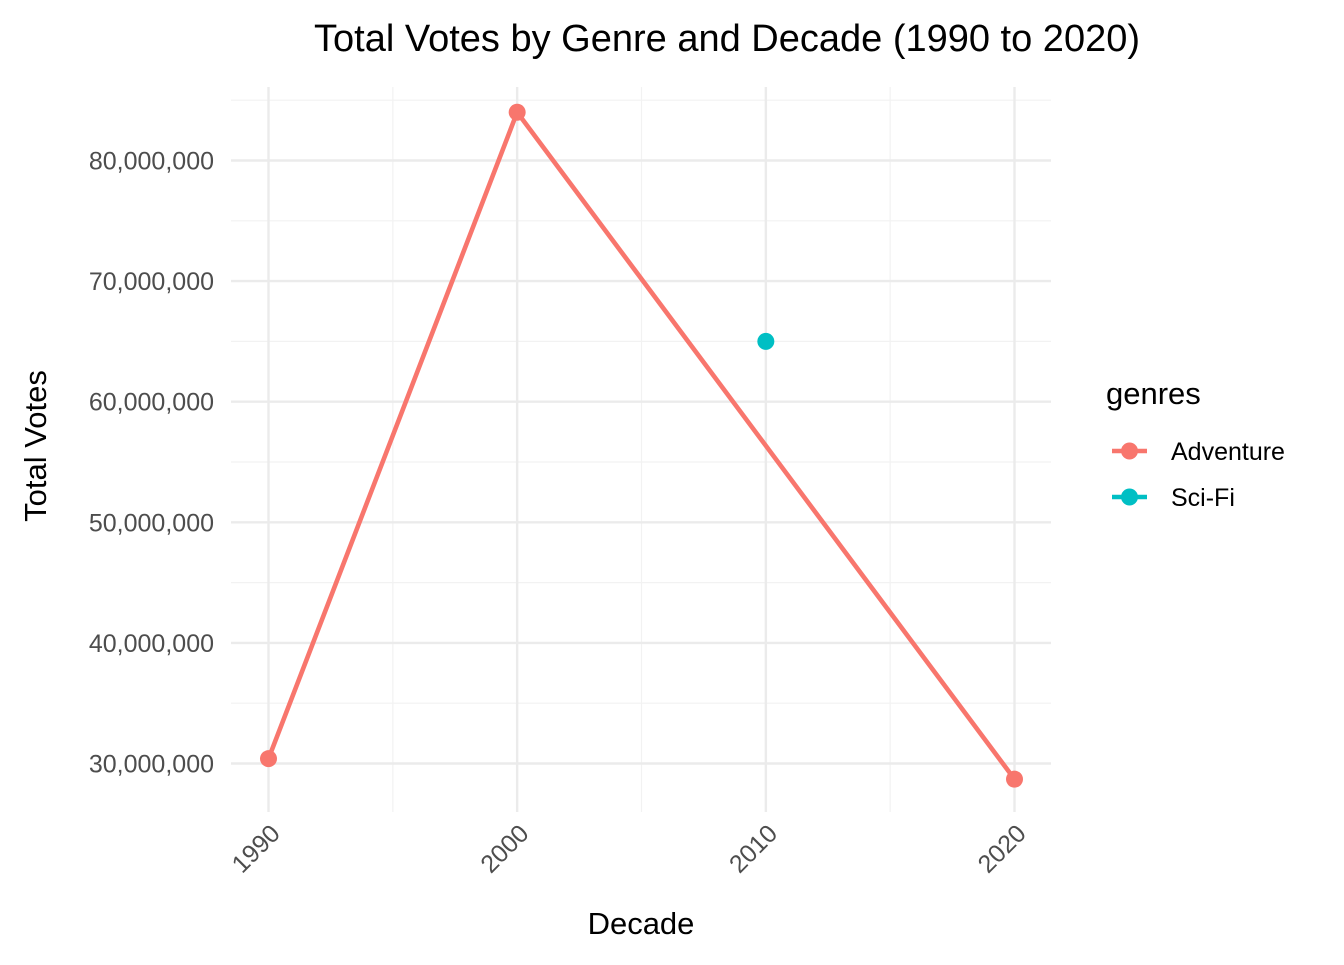 This screenshot has height=965, width=1344. Describe the element at coordinates (1198, 475) in the screenshot. I see `legend-items: Adventure Sci-Fi` at that location.